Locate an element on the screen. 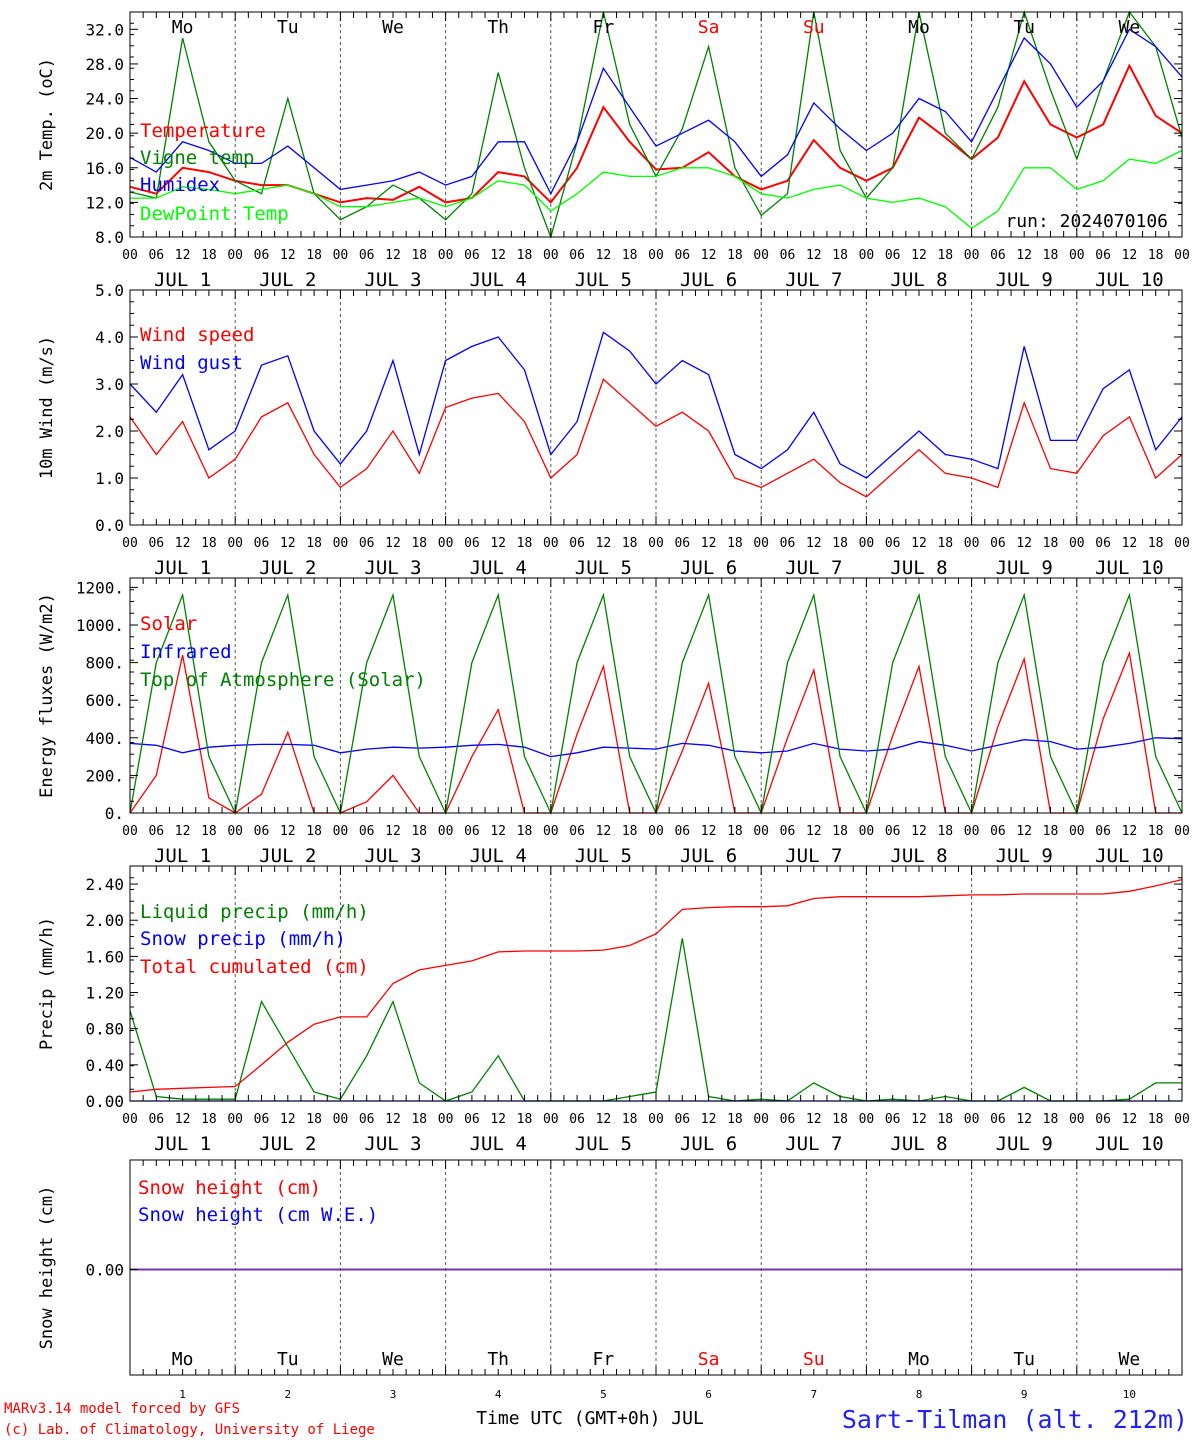 This screenshot has height=1440, width=1194. y-tick-label: 0.40 is located at coordinates (104, 1065).